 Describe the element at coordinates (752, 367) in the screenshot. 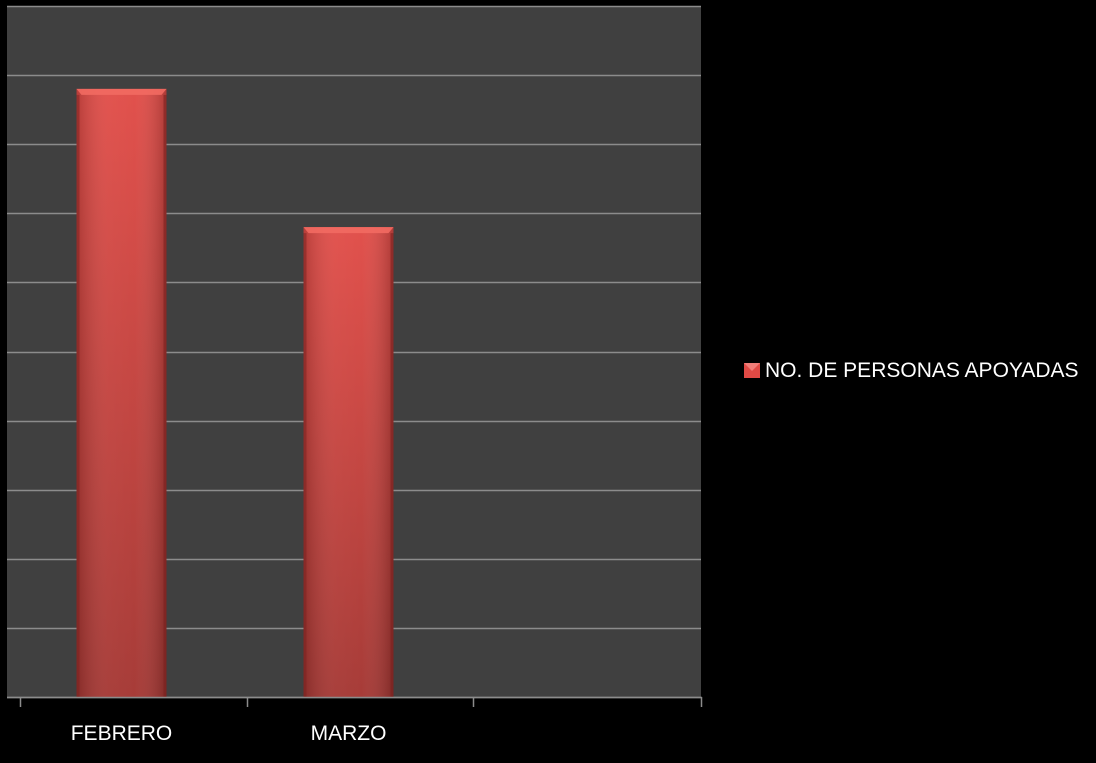

I see `legend-swatch-bevel` at that location.